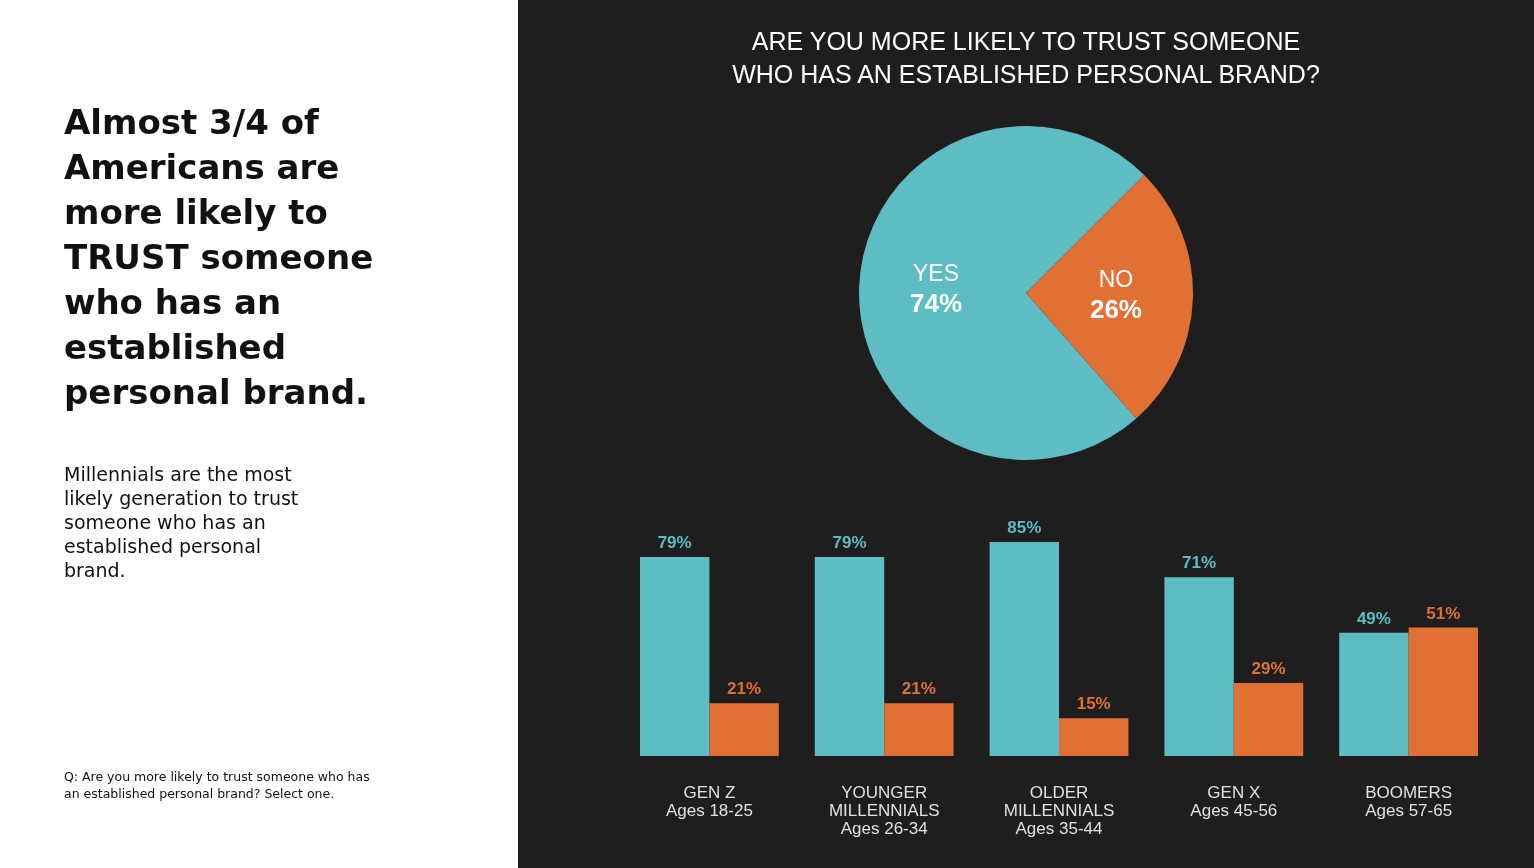 This screenshot has width=1534, height=868. What do you see at coordinates (1268, 668) in the screenshot?
I see `data-label: 29%` at bounding box center [1268, 668].